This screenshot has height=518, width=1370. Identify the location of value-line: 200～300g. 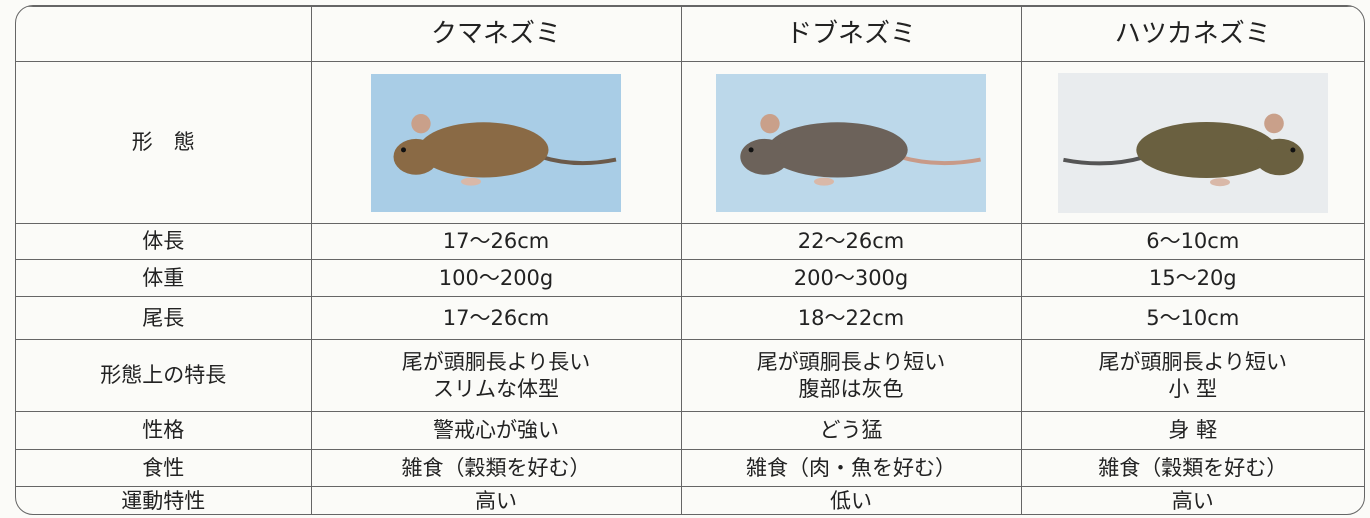
(851, 277).